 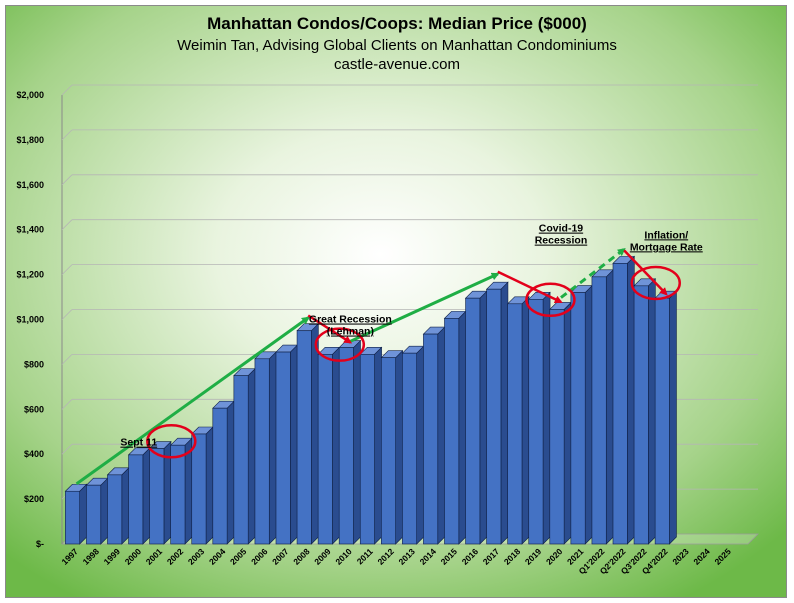 I want to click on y-tick-label: $2,000, so click(x=30, y=95).